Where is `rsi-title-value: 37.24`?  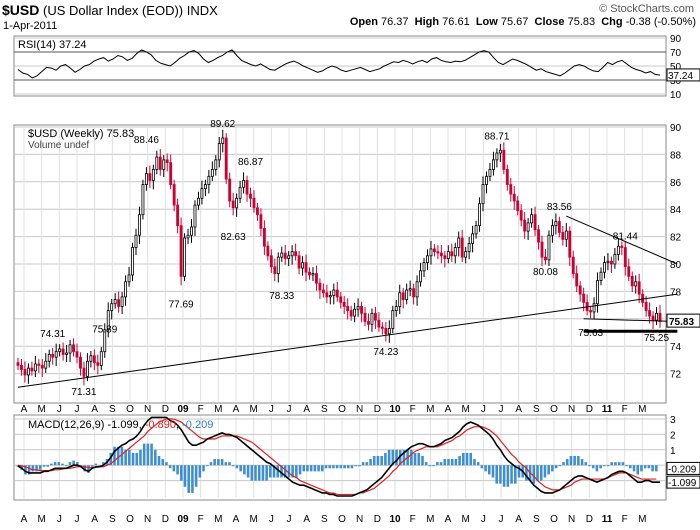
rsi-title-value: 37.24 is located at coordinates (73, 45).